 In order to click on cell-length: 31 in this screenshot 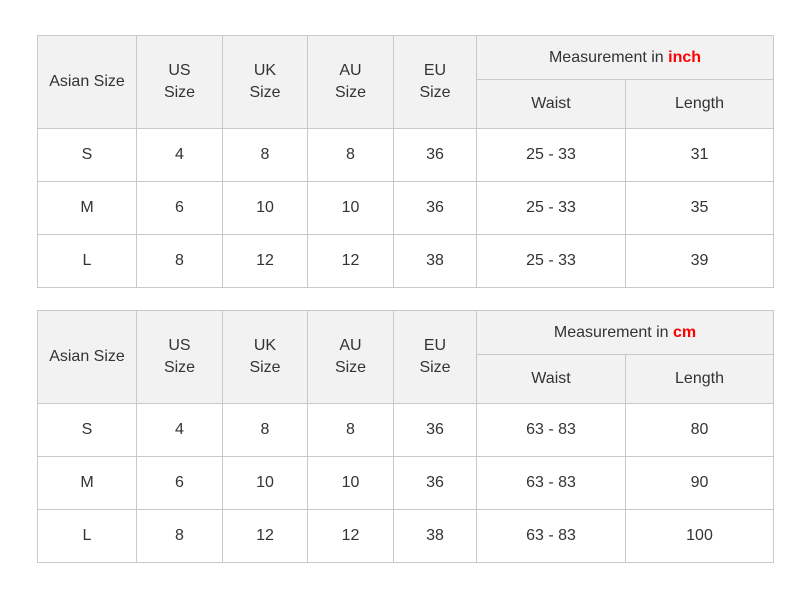, I will do `click(699, 155)`.